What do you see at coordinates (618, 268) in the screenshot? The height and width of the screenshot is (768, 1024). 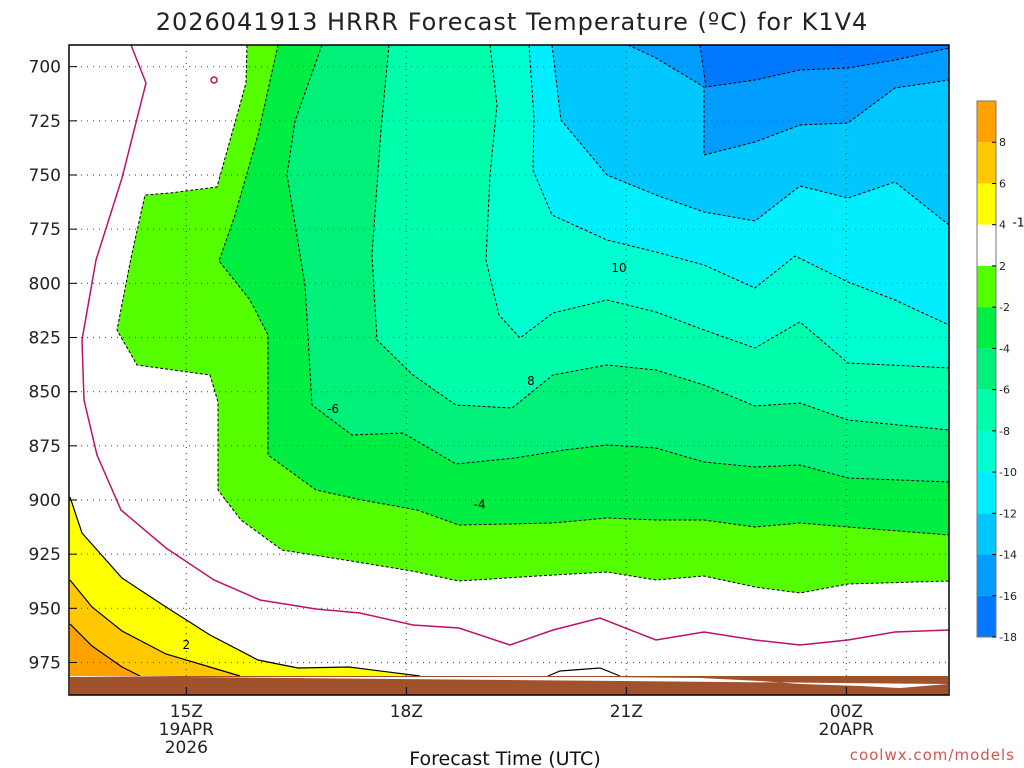 I see `contour-label: 10` at bounding box center [618, 268].